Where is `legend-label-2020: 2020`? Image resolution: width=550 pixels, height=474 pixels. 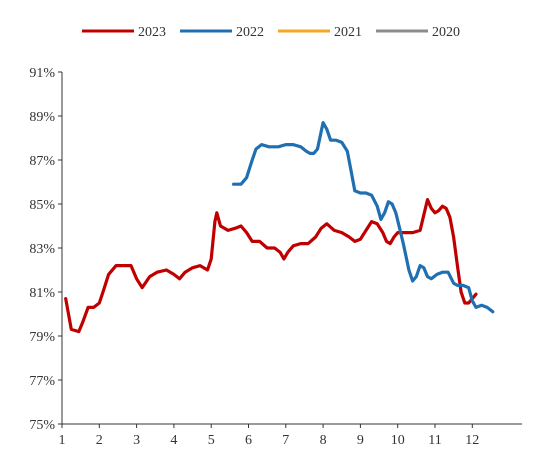 legend-label-2020: 2020 is located at coordinates (446, 32).